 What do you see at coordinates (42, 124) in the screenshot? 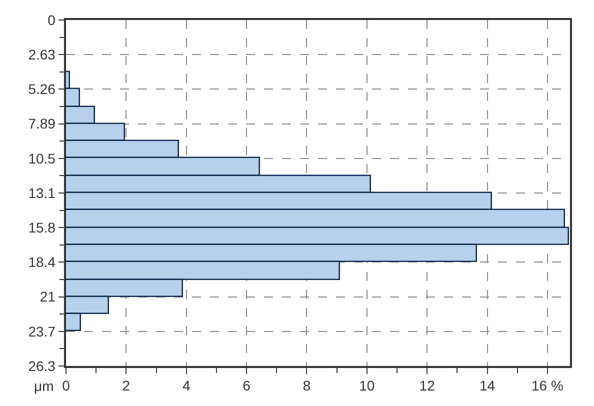
I see `y-tick-label: 7.89` at bounding box center [42, 124].